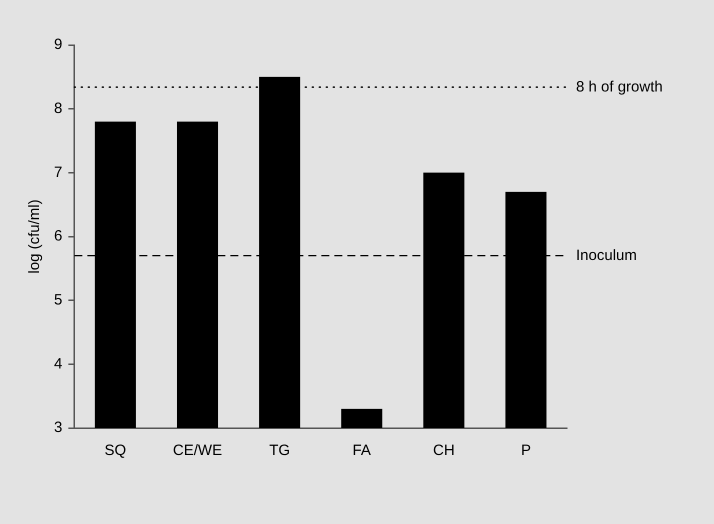 The width and height of the screenshot is (714, 524). What do you see at coordinates (606, 255) in the screenshot?
I see `ref-line-label: Inoculum` at bounding box center [606, 255].